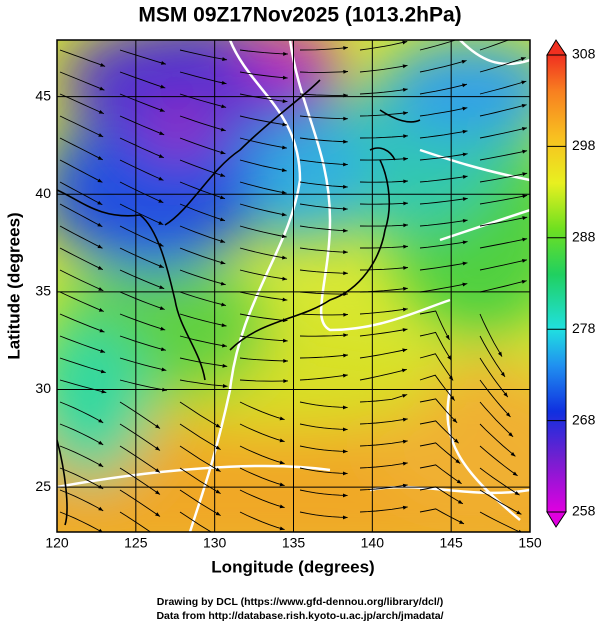 Image resolution: width=599 pixels, height=625 pixels. Describe the element at coordinates (530, 543) in the screenshot. I see `x-tick-label: 150` at that location.